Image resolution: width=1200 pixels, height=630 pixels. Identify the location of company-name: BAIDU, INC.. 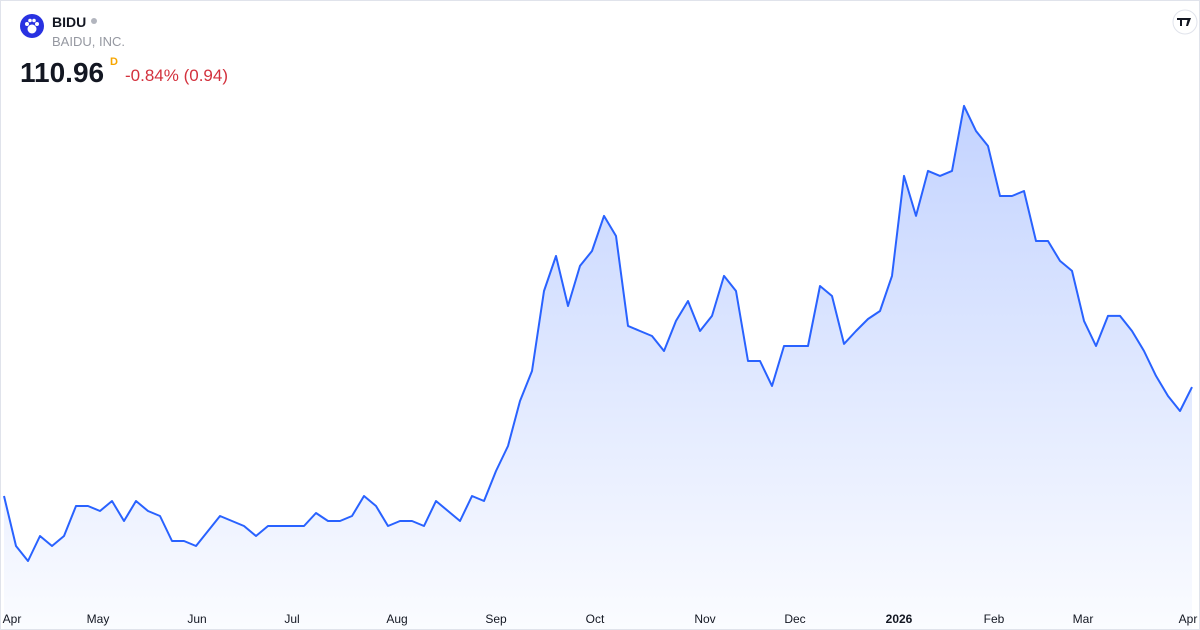
(88, 41).